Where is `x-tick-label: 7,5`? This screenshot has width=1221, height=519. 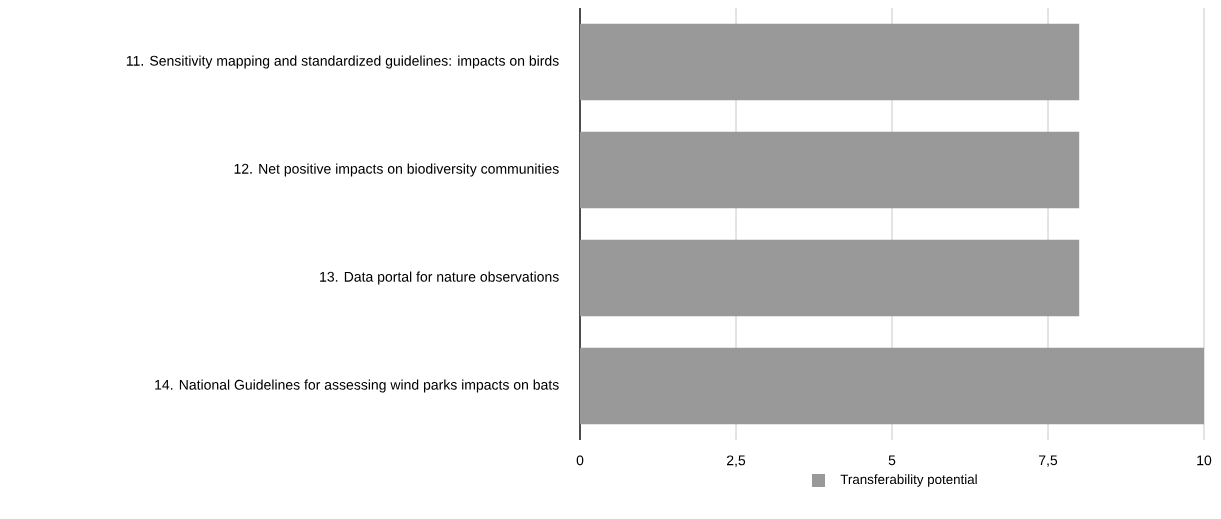
x-tick-label: 7,5 is located at coordinates (1048, 461).